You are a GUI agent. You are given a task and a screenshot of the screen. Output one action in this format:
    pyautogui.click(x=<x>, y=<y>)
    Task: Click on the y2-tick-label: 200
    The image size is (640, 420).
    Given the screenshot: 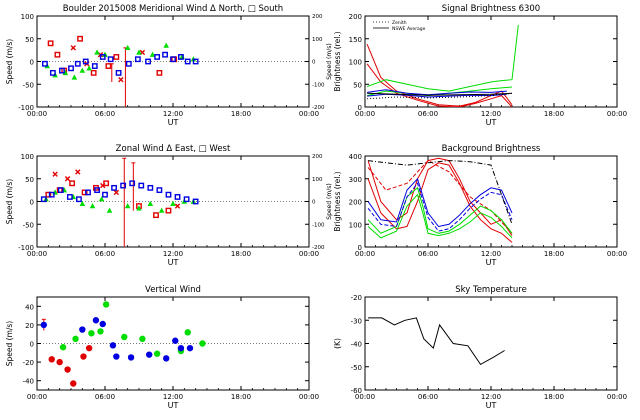 What is the action you would take?
    pyautogui.click(x=317, y=157)
    